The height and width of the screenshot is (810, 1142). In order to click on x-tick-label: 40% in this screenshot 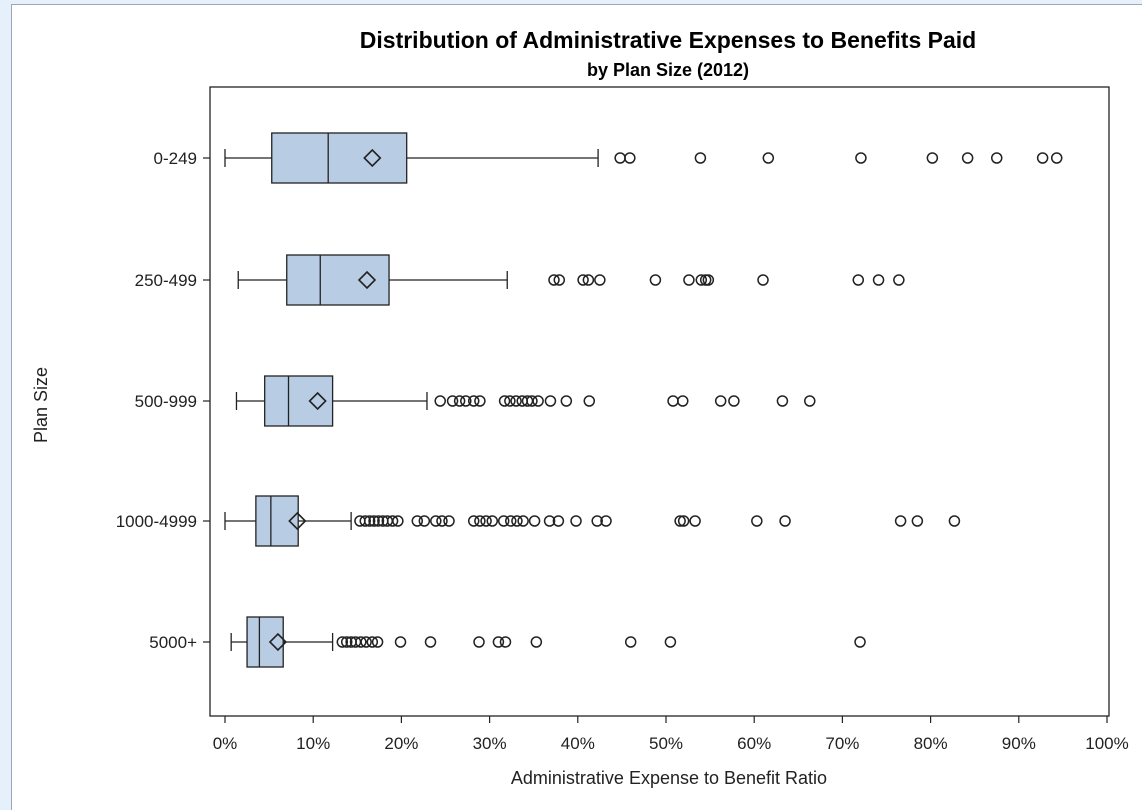, I will do `click(578, 743)`.